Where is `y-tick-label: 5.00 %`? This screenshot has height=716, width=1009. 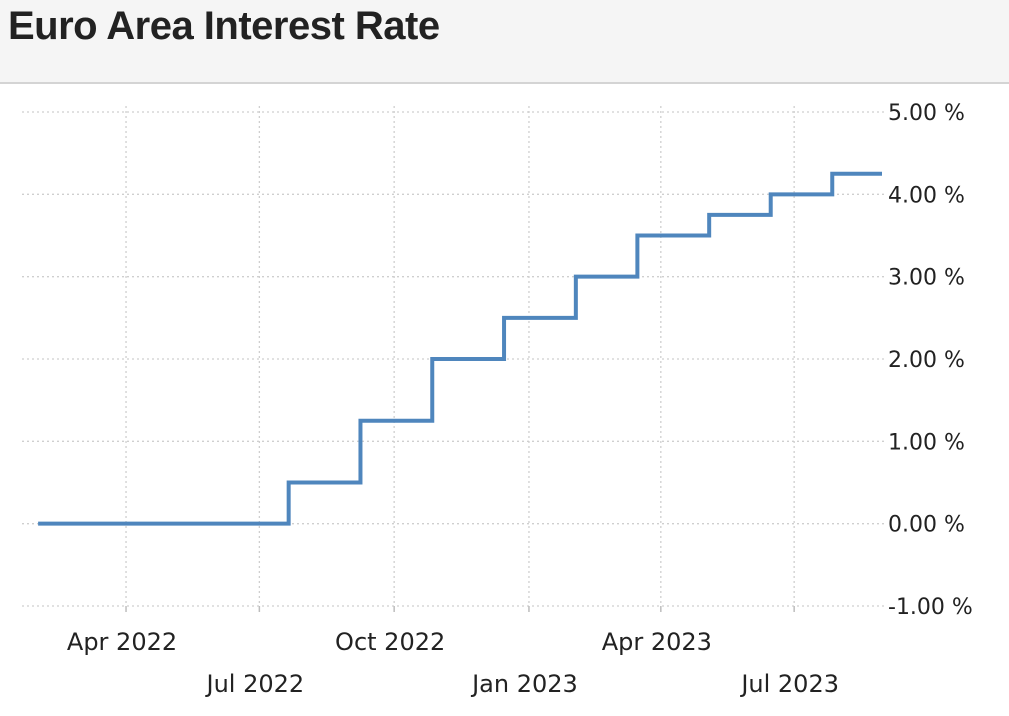 y-tick-label: 5.00 % is located at coordinates (926, 113).